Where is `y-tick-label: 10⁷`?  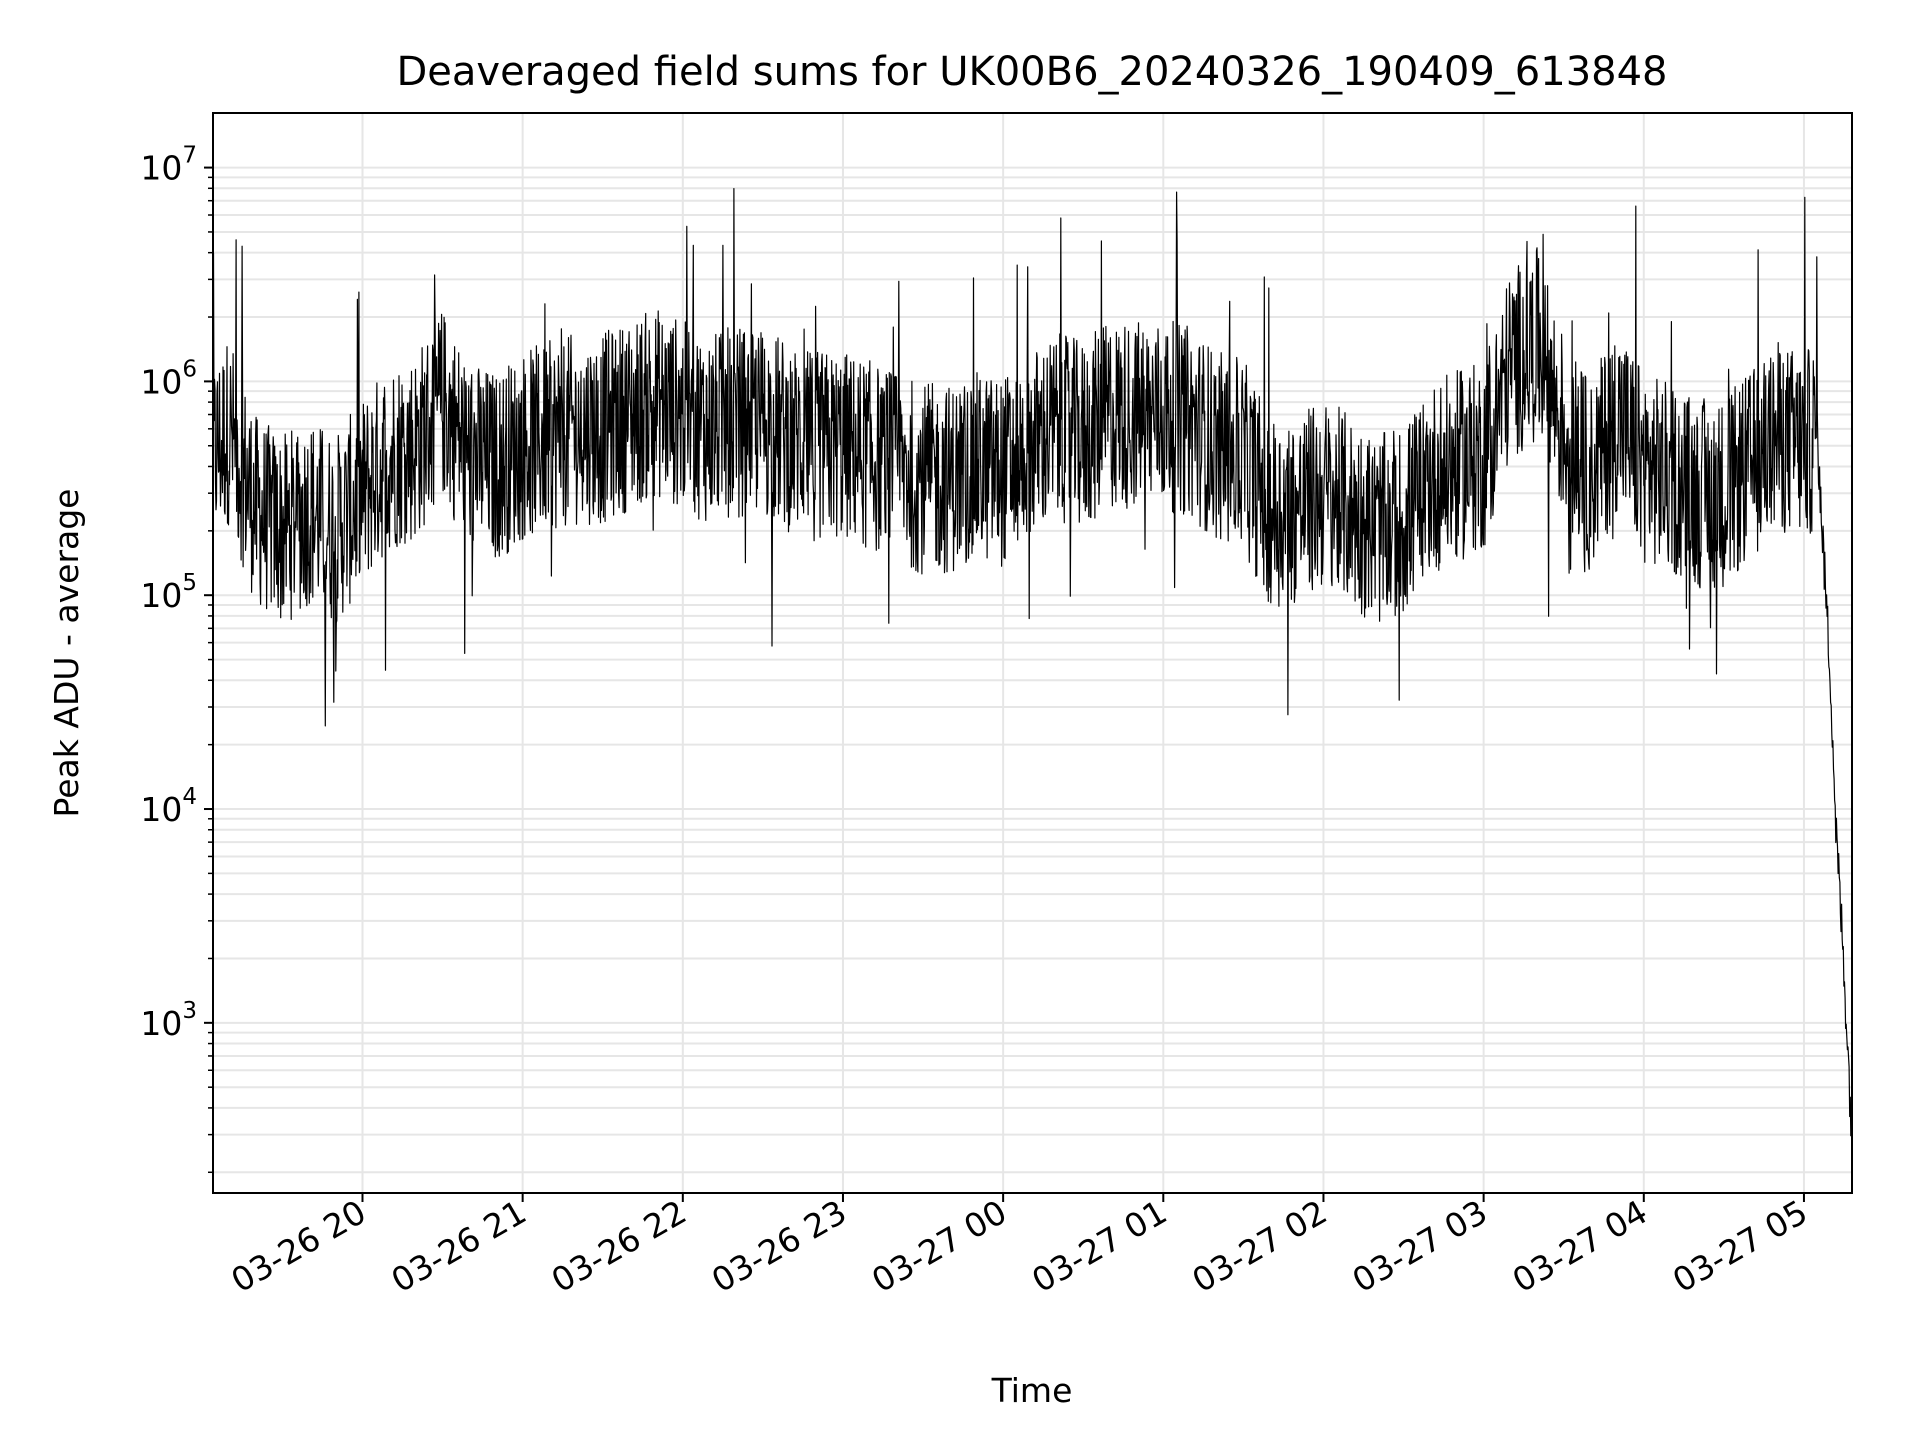
y-tick-label: 10⁷ is located at coordinates (168, 165).